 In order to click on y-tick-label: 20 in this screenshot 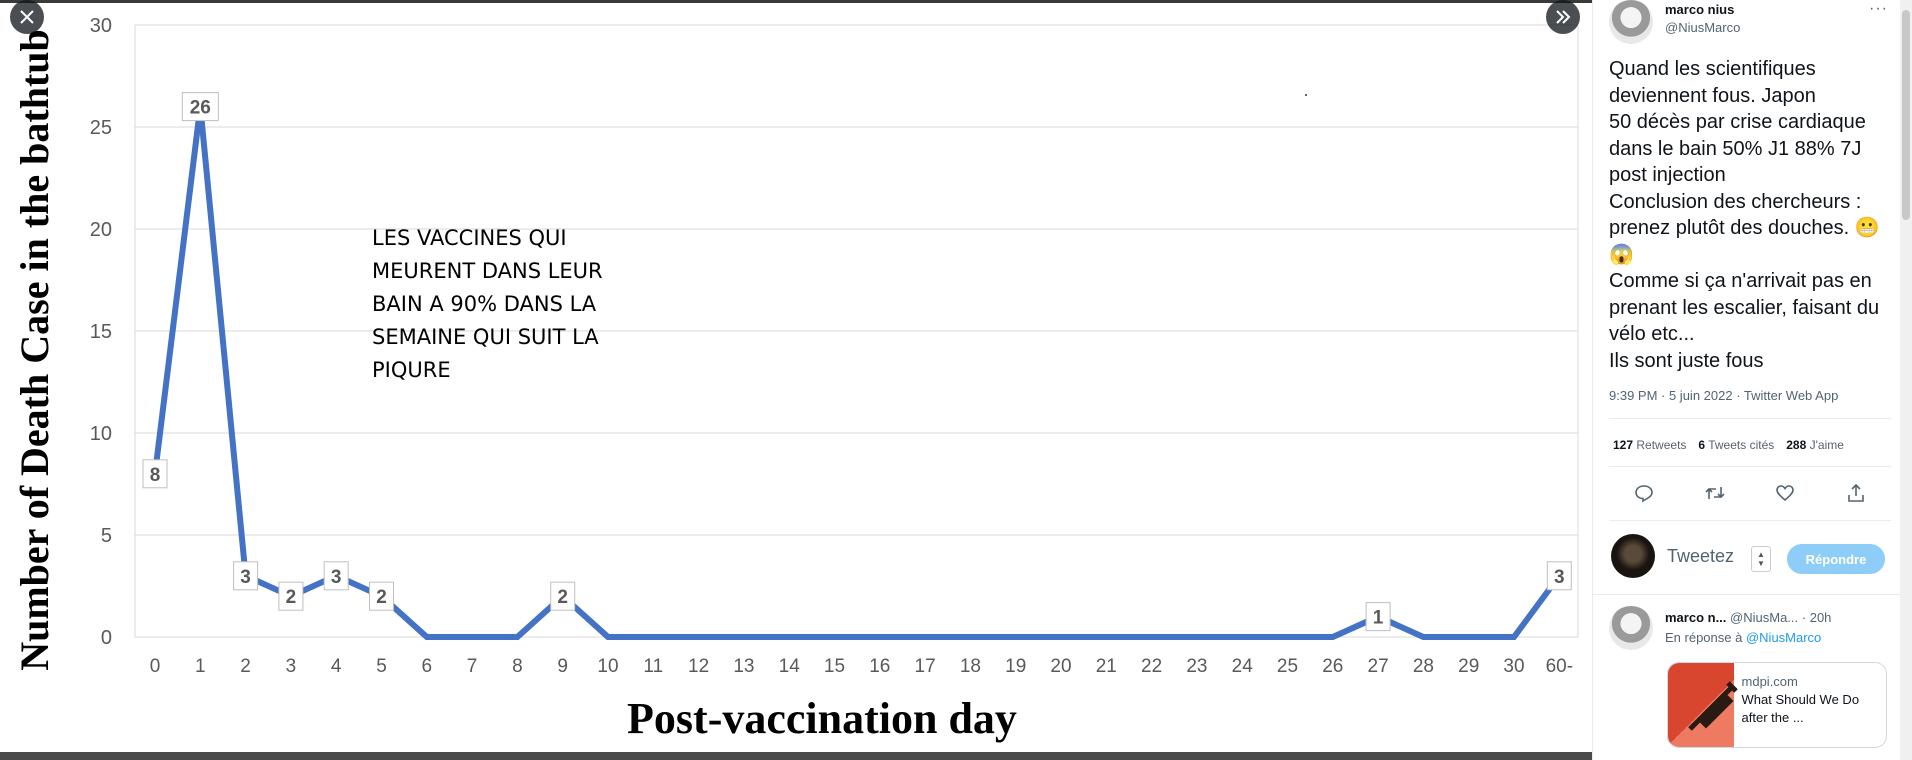, I will do `click(101, 230)`.